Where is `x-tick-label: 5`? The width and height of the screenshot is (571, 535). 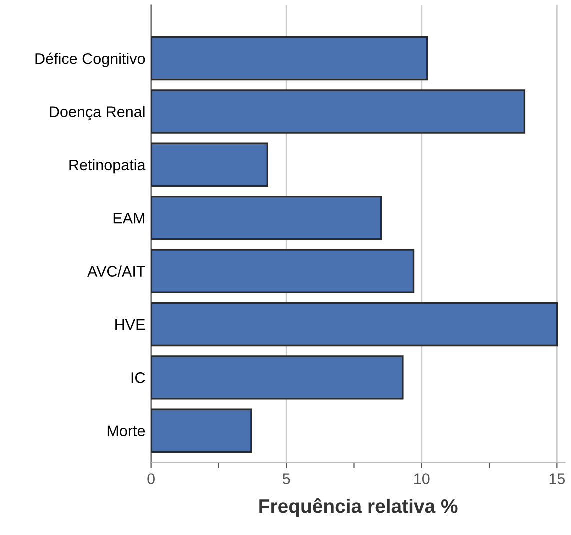 x-tick-label: 5 is located at coordinates (286, 479).